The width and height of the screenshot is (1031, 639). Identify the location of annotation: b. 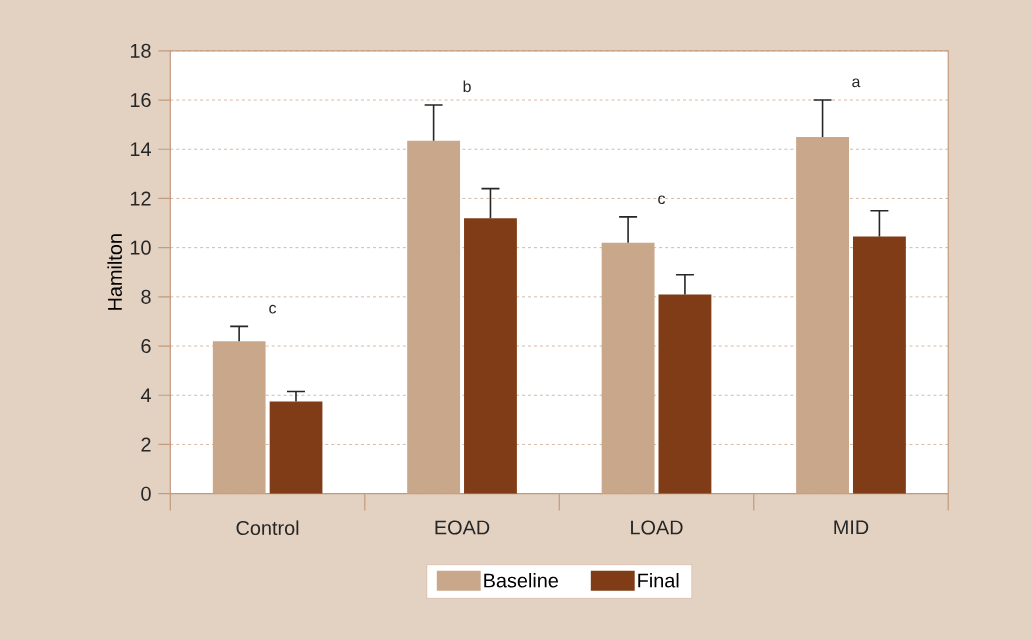
(467, 86).